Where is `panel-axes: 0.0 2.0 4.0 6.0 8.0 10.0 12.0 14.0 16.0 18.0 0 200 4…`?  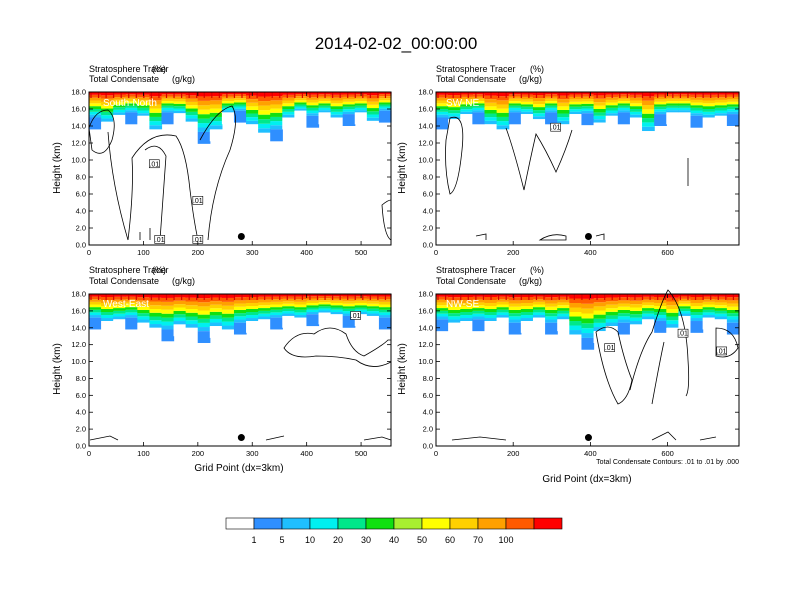 panel-axes: 0.0 2.0 4.0 6.0 8.0 10.0 12.0 14.0 16.0 18.0 0 200 4… is located at coordinates (579, 374).